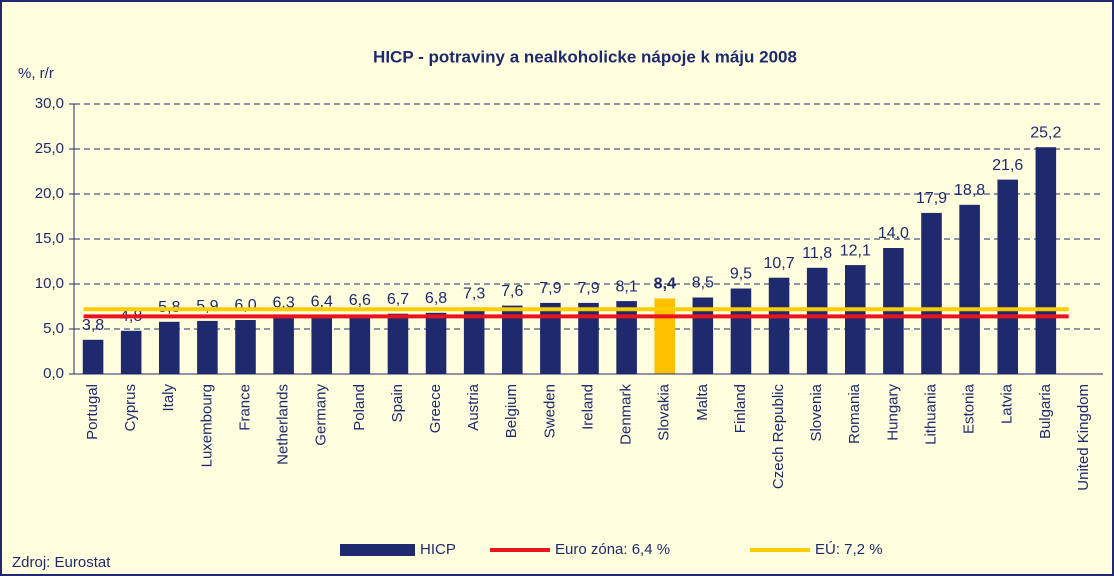  Describe the element at coordinates (322, 302) in the screenshot. I see `value-label: 6,4` at that location.